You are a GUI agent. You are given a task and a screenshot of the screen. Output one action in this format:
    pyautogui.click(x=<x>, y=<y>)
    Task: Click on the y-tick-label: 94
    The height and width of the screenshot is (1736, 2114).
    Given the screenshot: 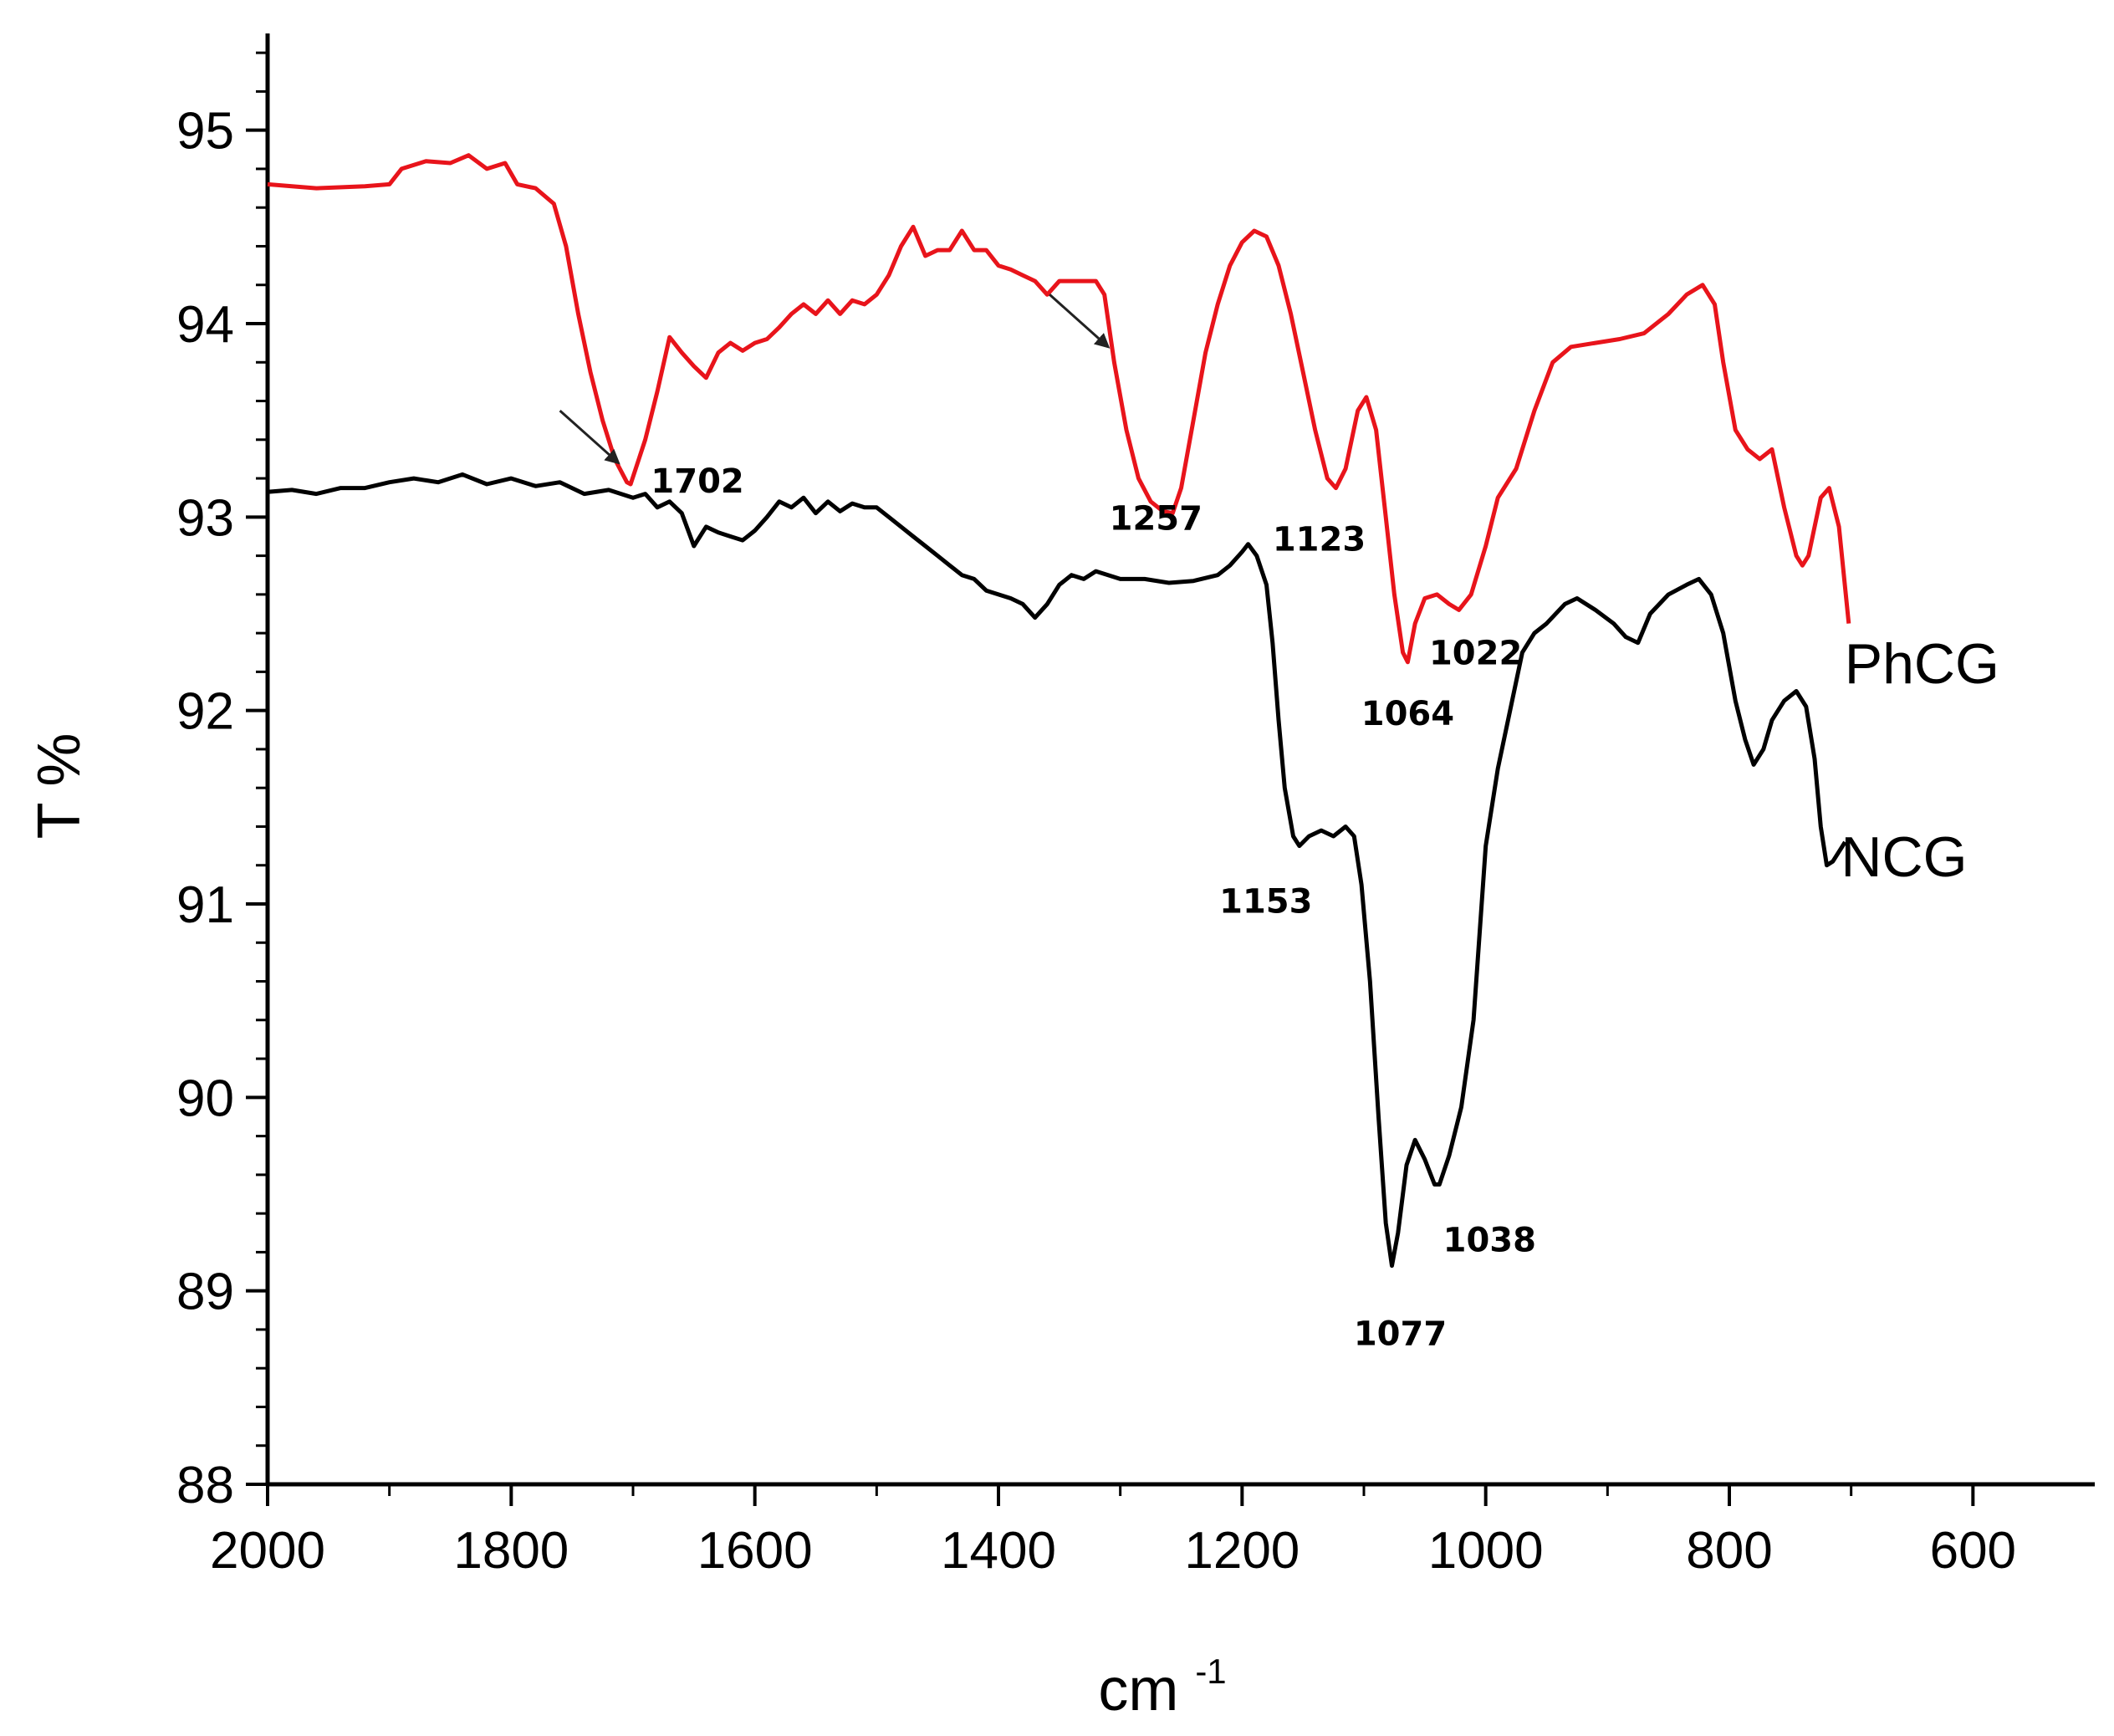 What is the action you would take?
    pyautogui.click(x=205, y=325)
    